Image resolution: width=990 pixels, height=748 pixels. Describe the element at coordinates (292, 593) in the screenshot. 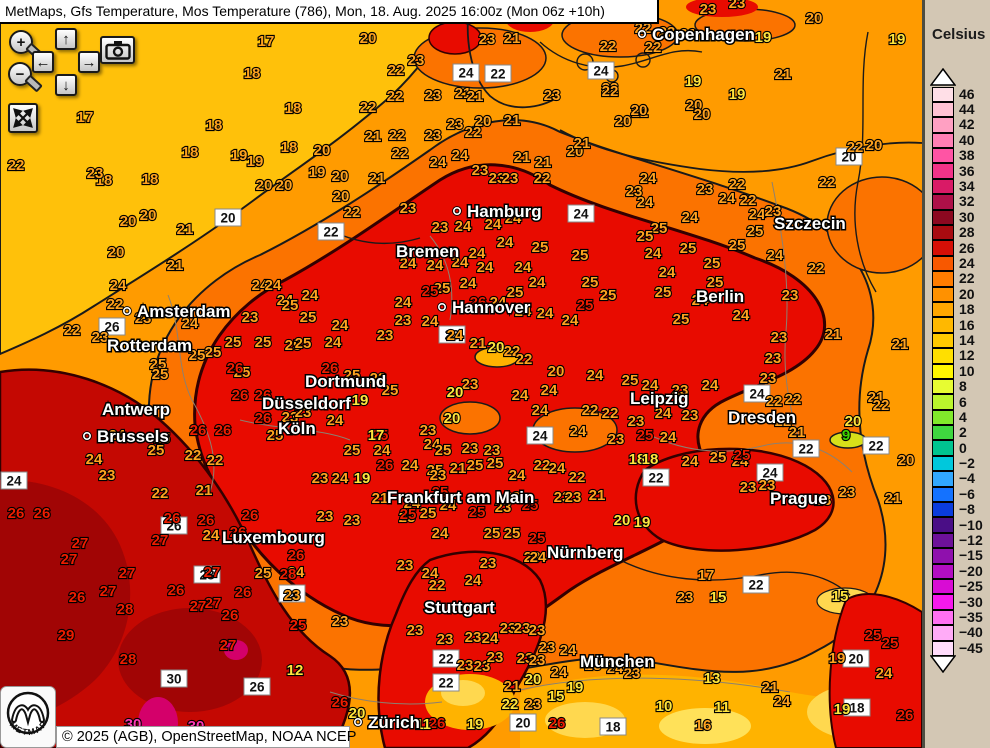

I see `contour-label: 26` at that location.